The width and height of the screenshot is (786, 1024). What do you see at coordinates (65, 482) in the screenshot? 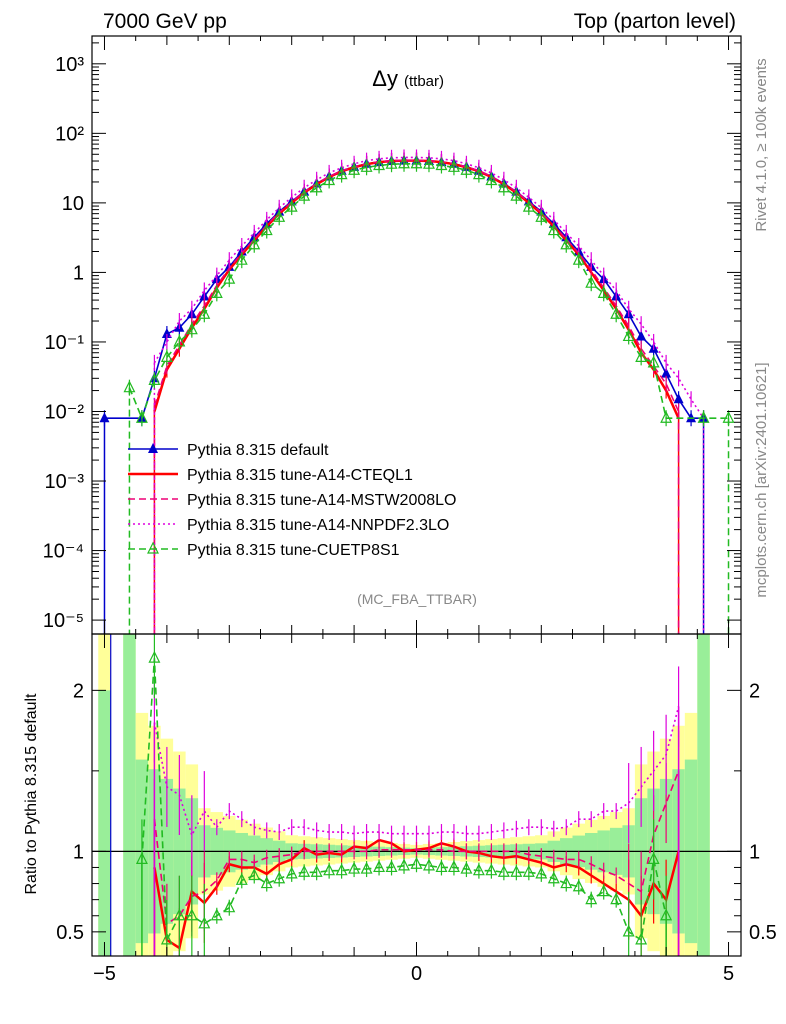
I see `y-tick-label: 10⁻³` at bounding box center [65, 482].